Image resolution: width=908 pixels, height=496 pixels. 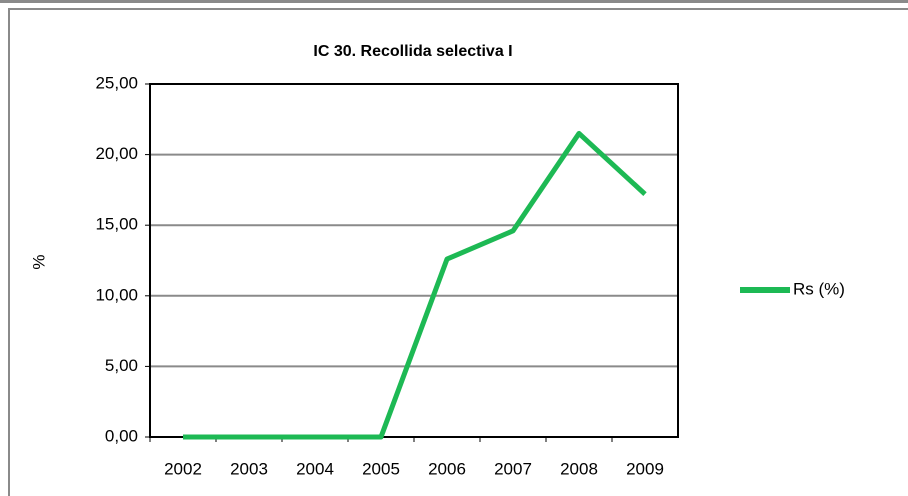 What do you see at coordinates (116, 82) in the screenshot?
I see `y-tick-label: 25,00` at bounding box center [116, 82].